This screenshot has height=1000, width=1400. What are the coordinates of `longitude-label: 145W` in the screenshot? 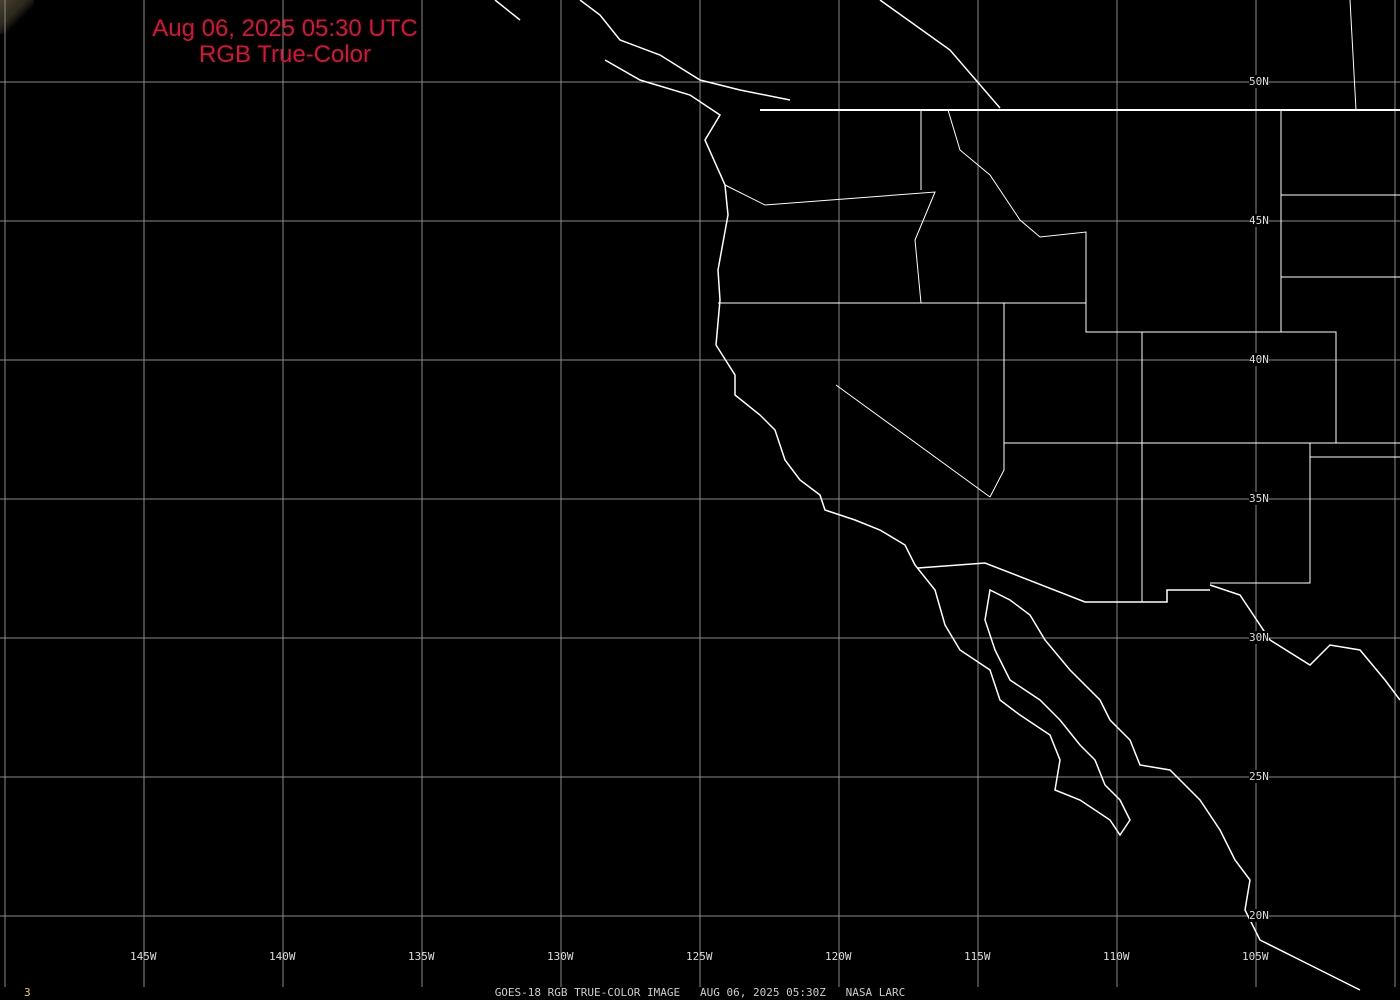 It's located at (143, 956).